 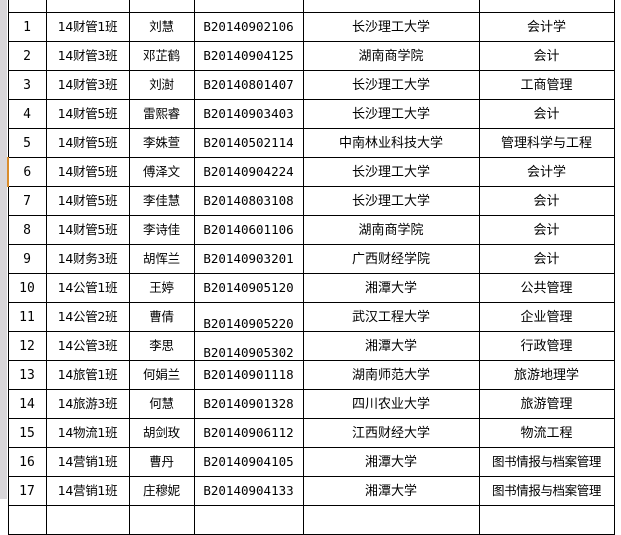 I want to click on cell-student-name: 李姝萱, so click(x=161, y=143).